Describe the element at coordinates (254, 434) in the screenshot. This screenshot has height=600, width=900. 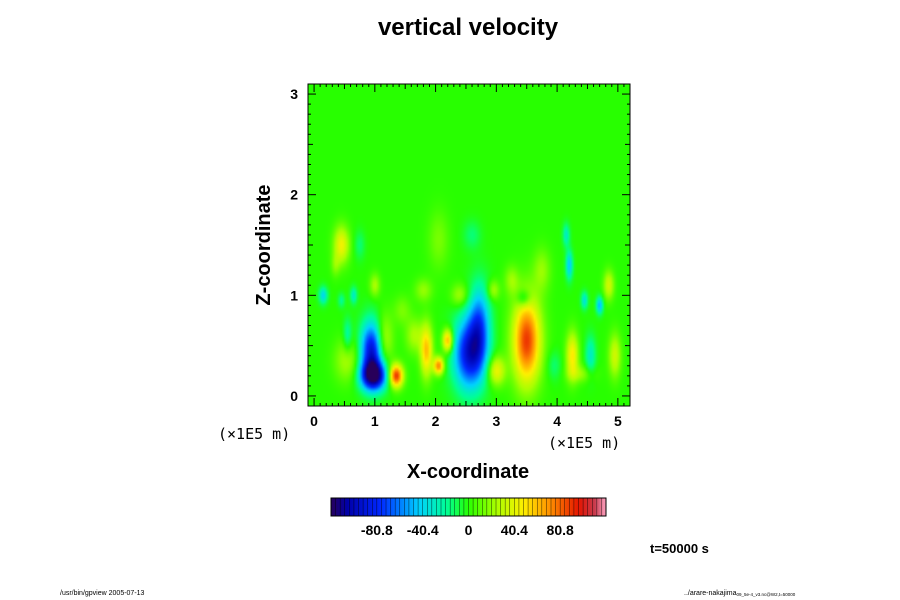
I see `y-unit-label: (×1E5 m)` at that location.